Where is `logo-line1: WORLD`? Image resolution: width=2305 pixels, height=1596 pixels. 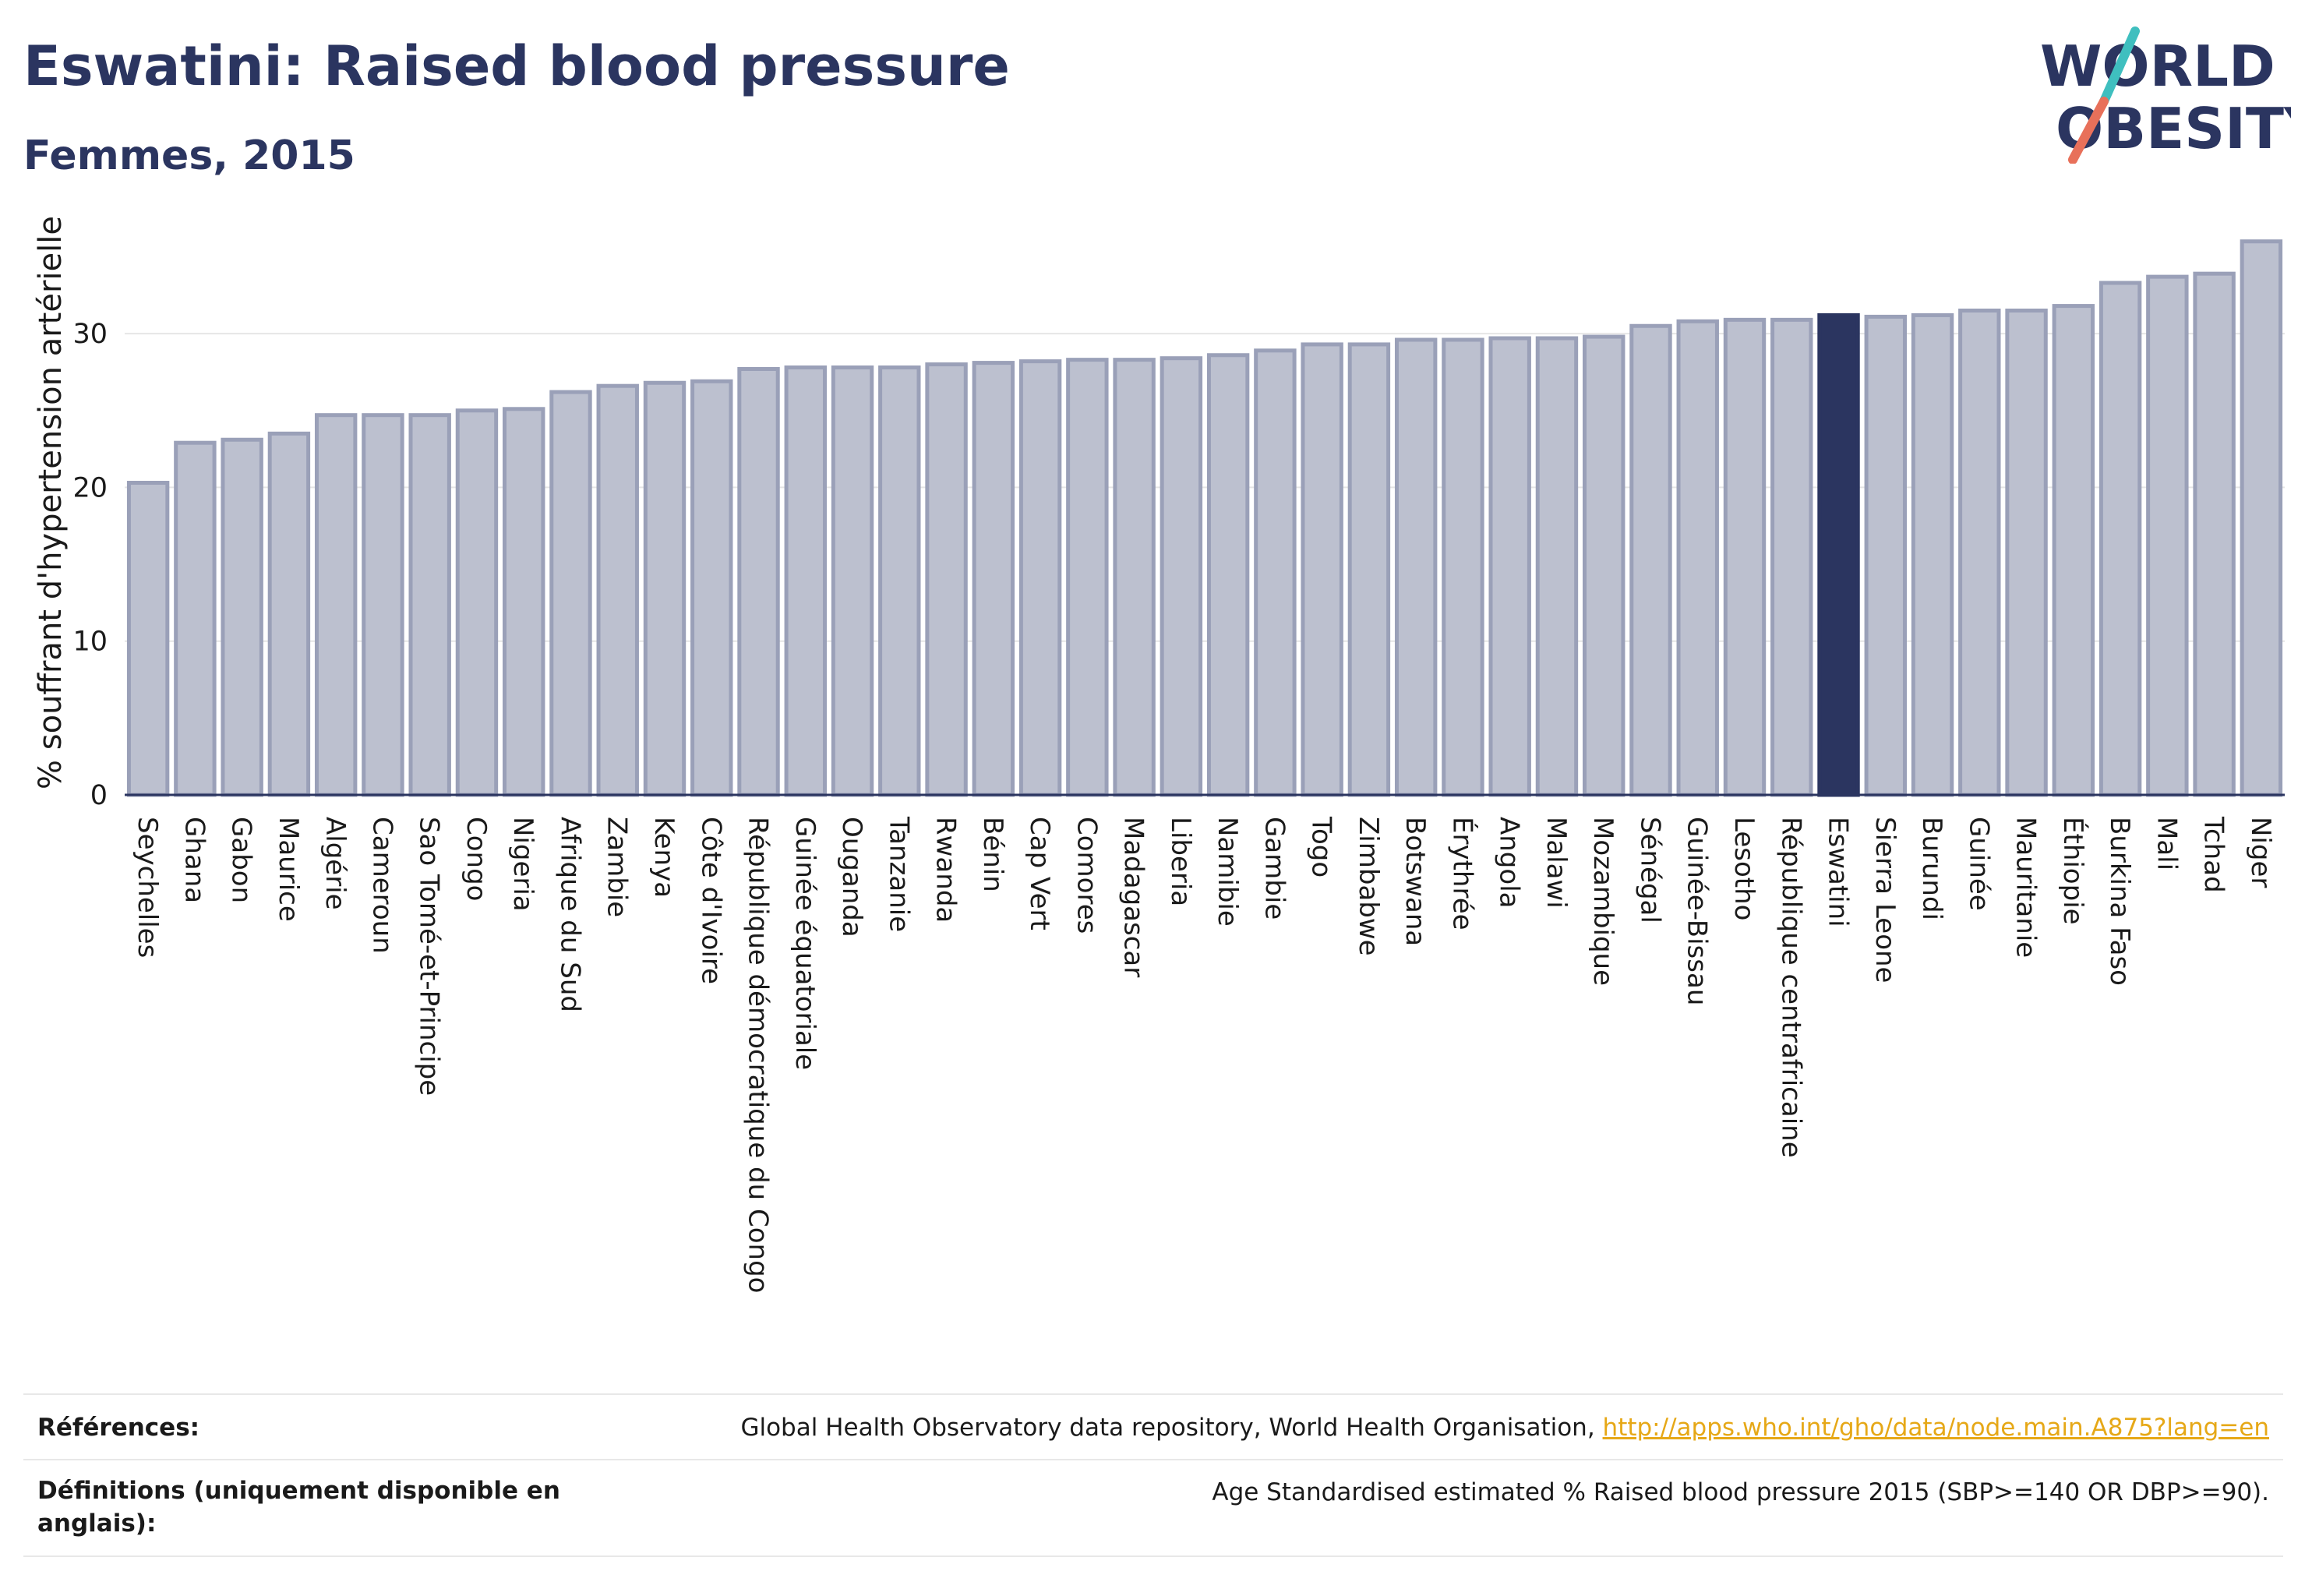
logo-line1: WORLD is located at coordinates (2157, 66).